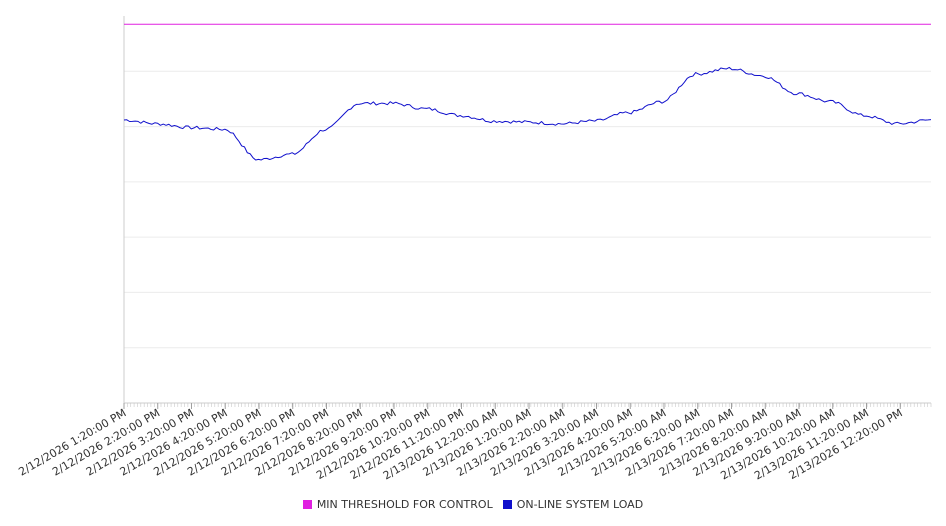 The image size is (946, 526). I want to click on legend-item-system-load: ON-LINE SYSTEM LOAD, so click(573, 504).